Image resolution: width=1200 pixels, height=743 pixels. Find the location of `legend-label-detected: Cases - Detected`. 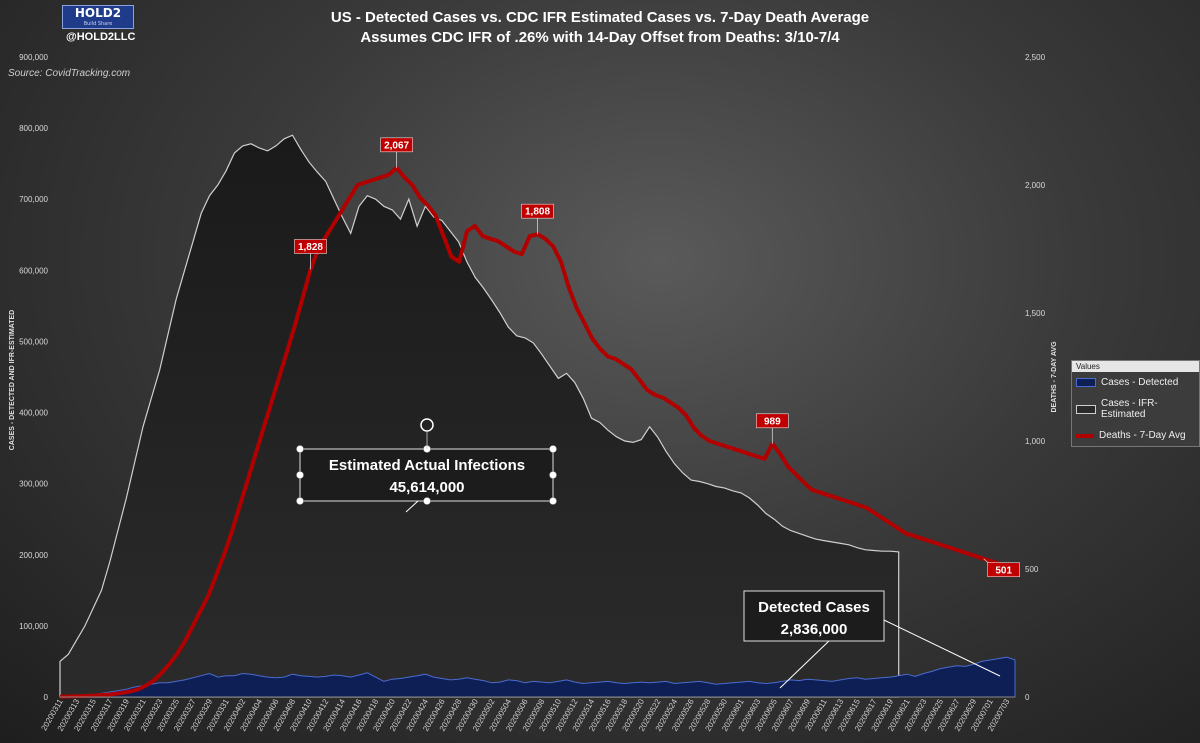

legend-label-detected: Cases - Detected is located at coordinates (1140, 382).